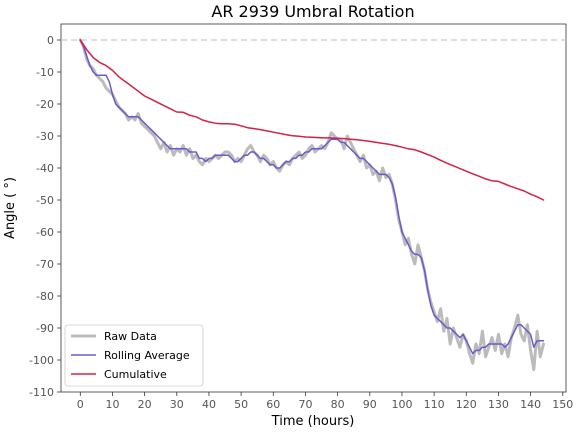 The image size is (576, 432). Describe the element at coordinates (45, 328) in the screenshot. I see `y-tick-label: -90` at that location.